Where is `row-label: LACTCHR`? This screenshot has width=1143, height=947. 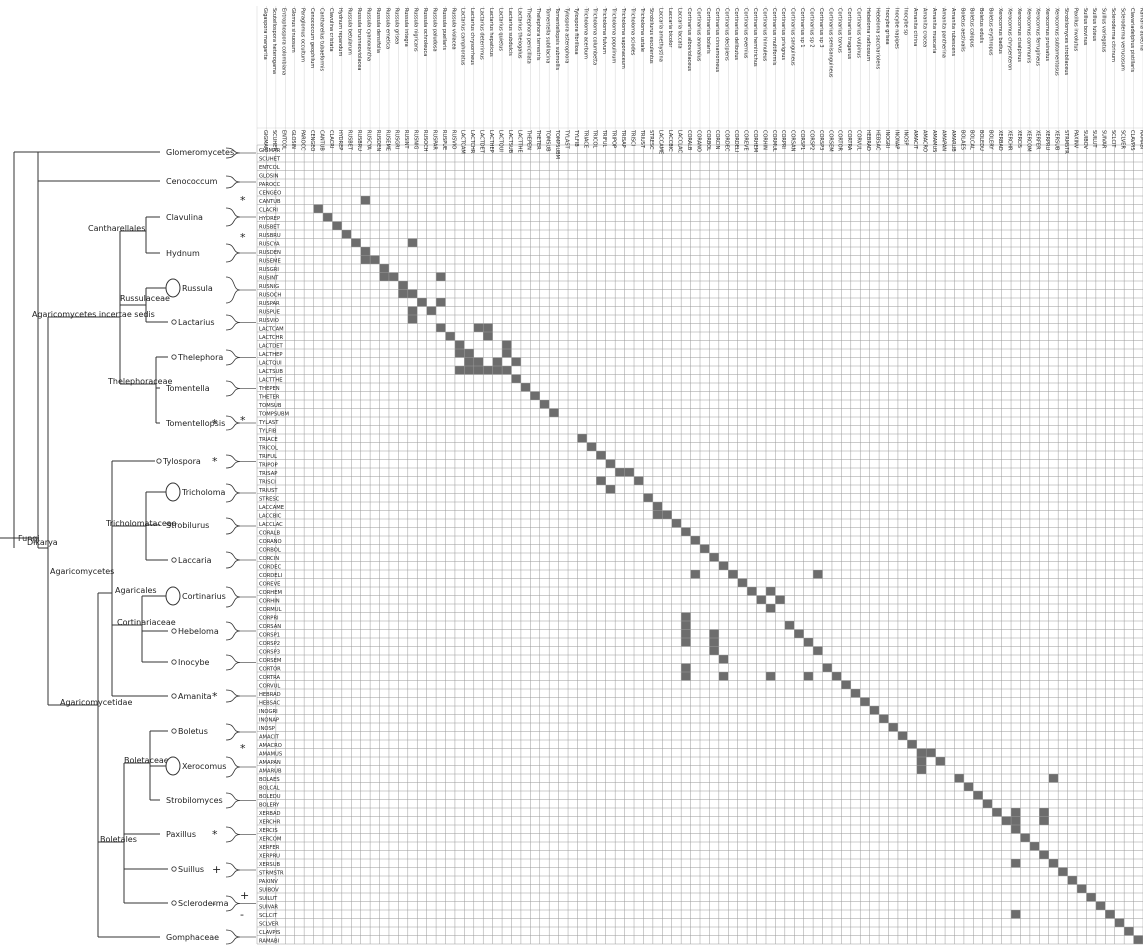 row-label: LACTCHR is located at coordinates (271, 338).